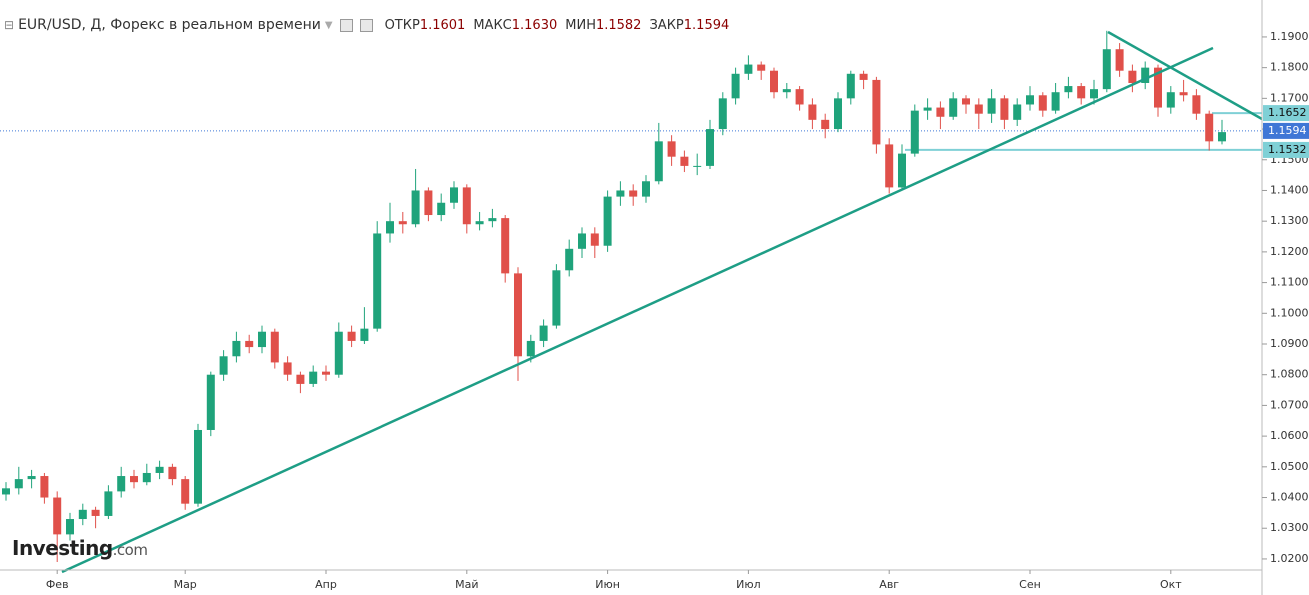 Image resolution: width=1309 pixels, height=595 pixels. Describe the element at coordinates (1185, 75) in the screenshot. I see `trend-line` at that location.